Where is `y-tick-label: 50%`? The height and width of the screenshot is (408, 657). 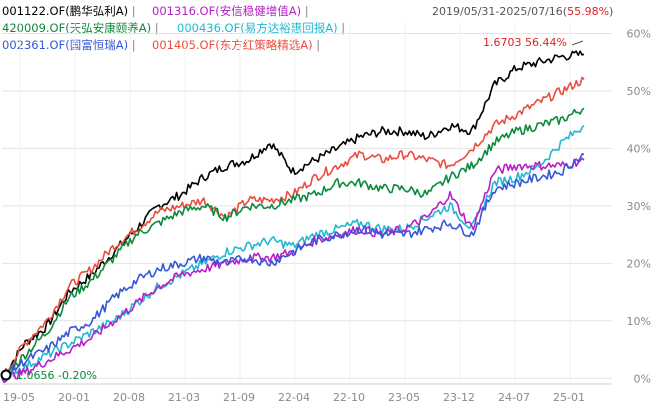
y-tick-label: 50% is located at coordinates (639, 91).